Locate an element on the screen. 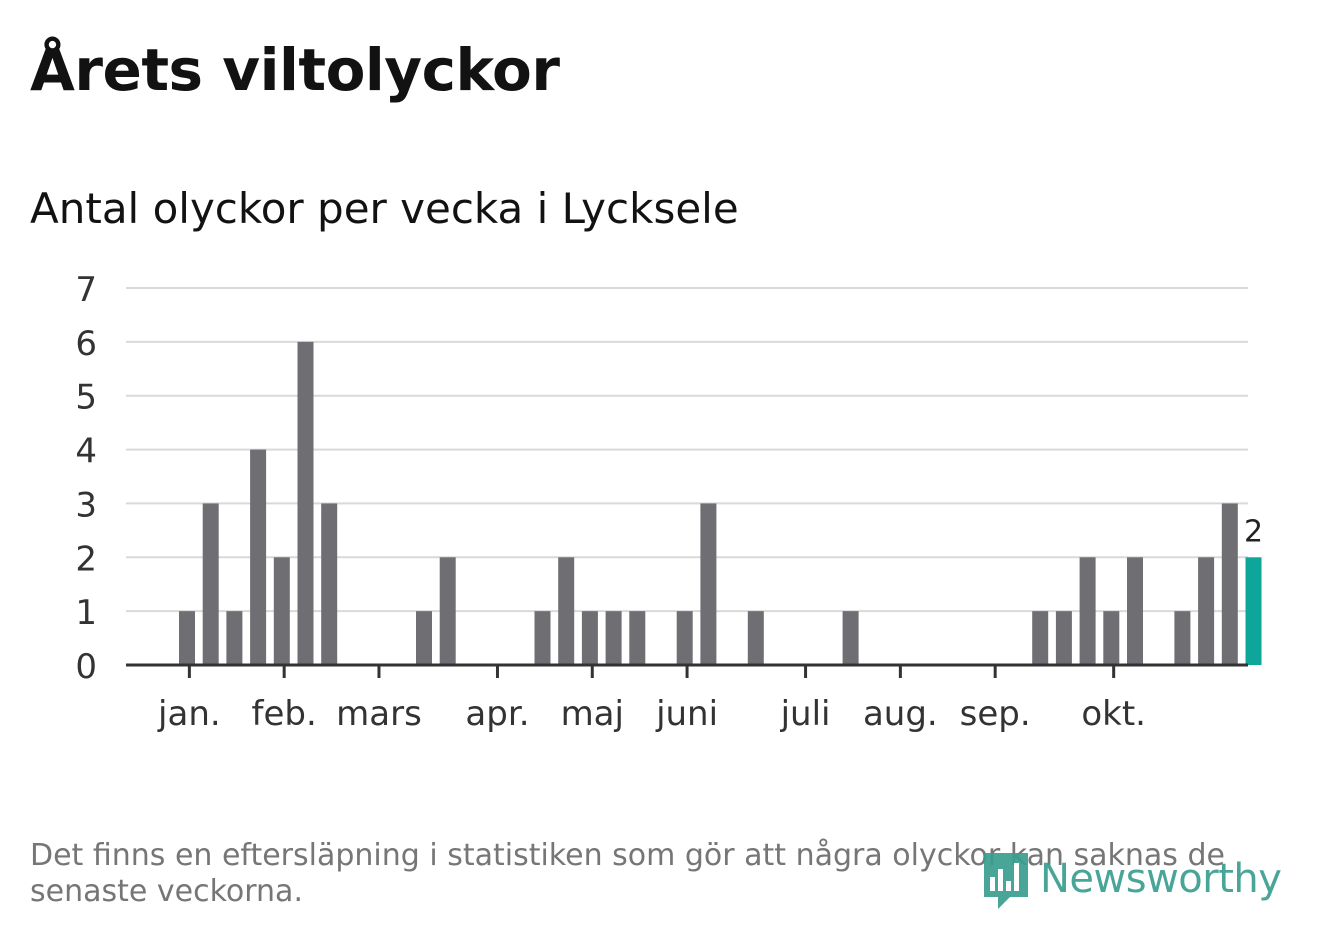  x-tick-label: jan. is located at coordinates (189, 714).